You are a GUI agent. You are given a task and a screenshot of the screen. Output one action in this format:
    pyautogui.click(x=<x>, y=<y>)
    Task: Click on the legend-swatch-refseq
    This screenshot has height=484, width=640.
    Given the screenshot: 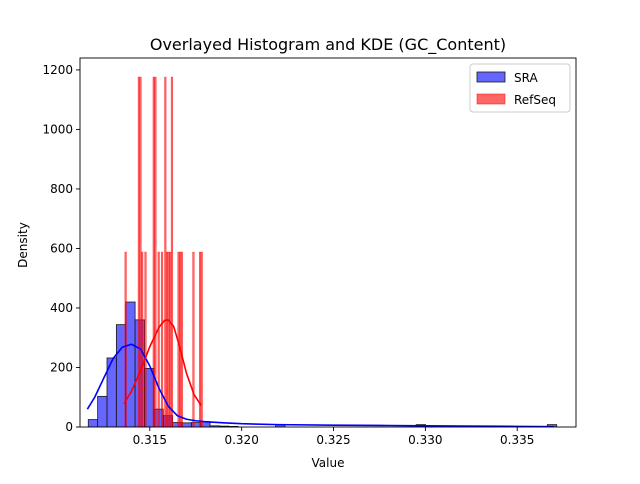 What is the action you would take?
    pyautogui.click(x=491, y=99)
    